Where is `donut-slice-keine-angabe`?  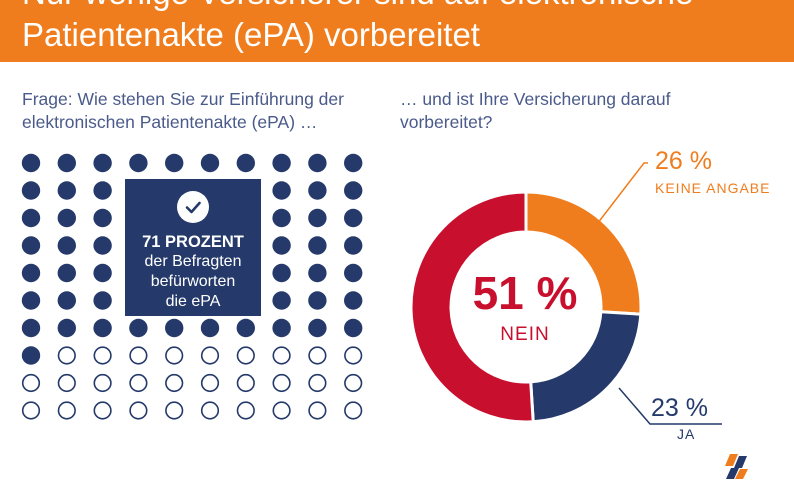 donut-slice-keine-angabe is located at coordinates (583, 253).